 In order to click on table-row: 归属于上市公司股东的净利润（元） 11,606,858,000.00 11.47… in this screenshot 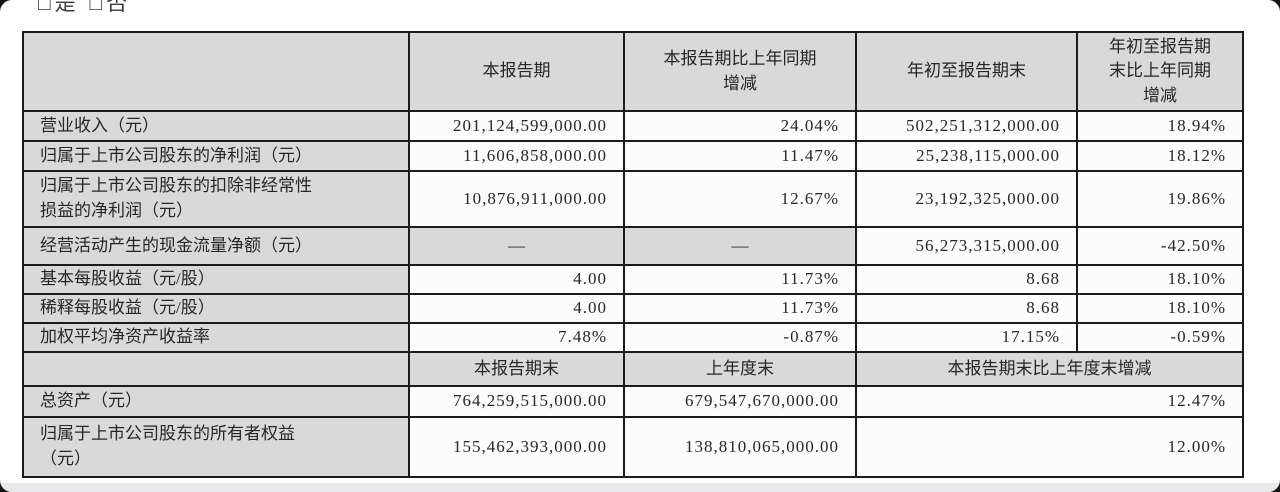, I will do `click(633, 156)`.